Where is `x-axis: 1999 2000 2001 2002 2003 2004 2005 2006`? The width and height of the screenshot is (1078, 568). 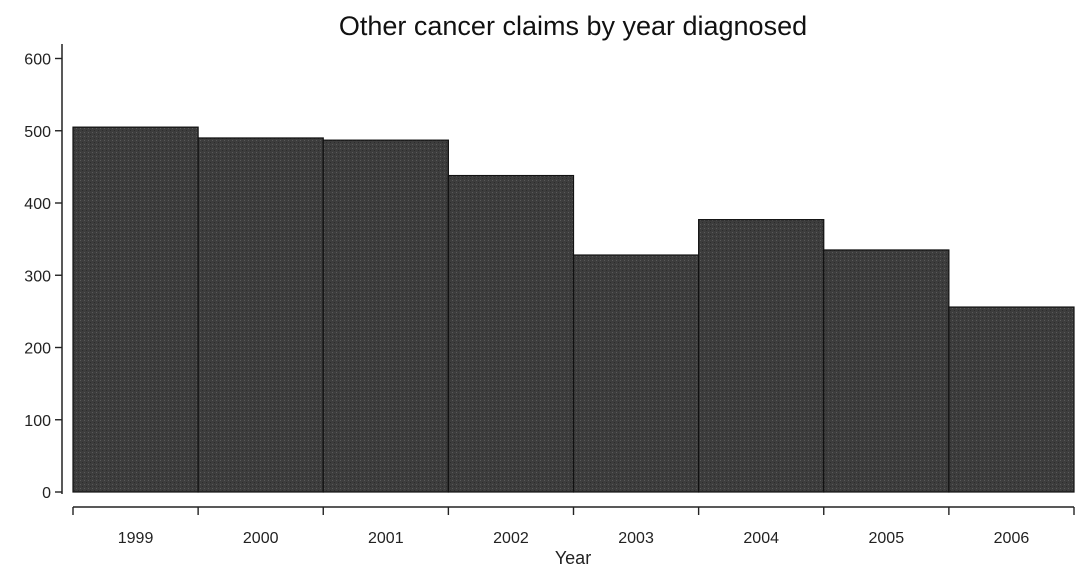 x-axis: 1999 2000 2001 2002 2003 2004 2005 2006 is located at coordinates (573, 526).